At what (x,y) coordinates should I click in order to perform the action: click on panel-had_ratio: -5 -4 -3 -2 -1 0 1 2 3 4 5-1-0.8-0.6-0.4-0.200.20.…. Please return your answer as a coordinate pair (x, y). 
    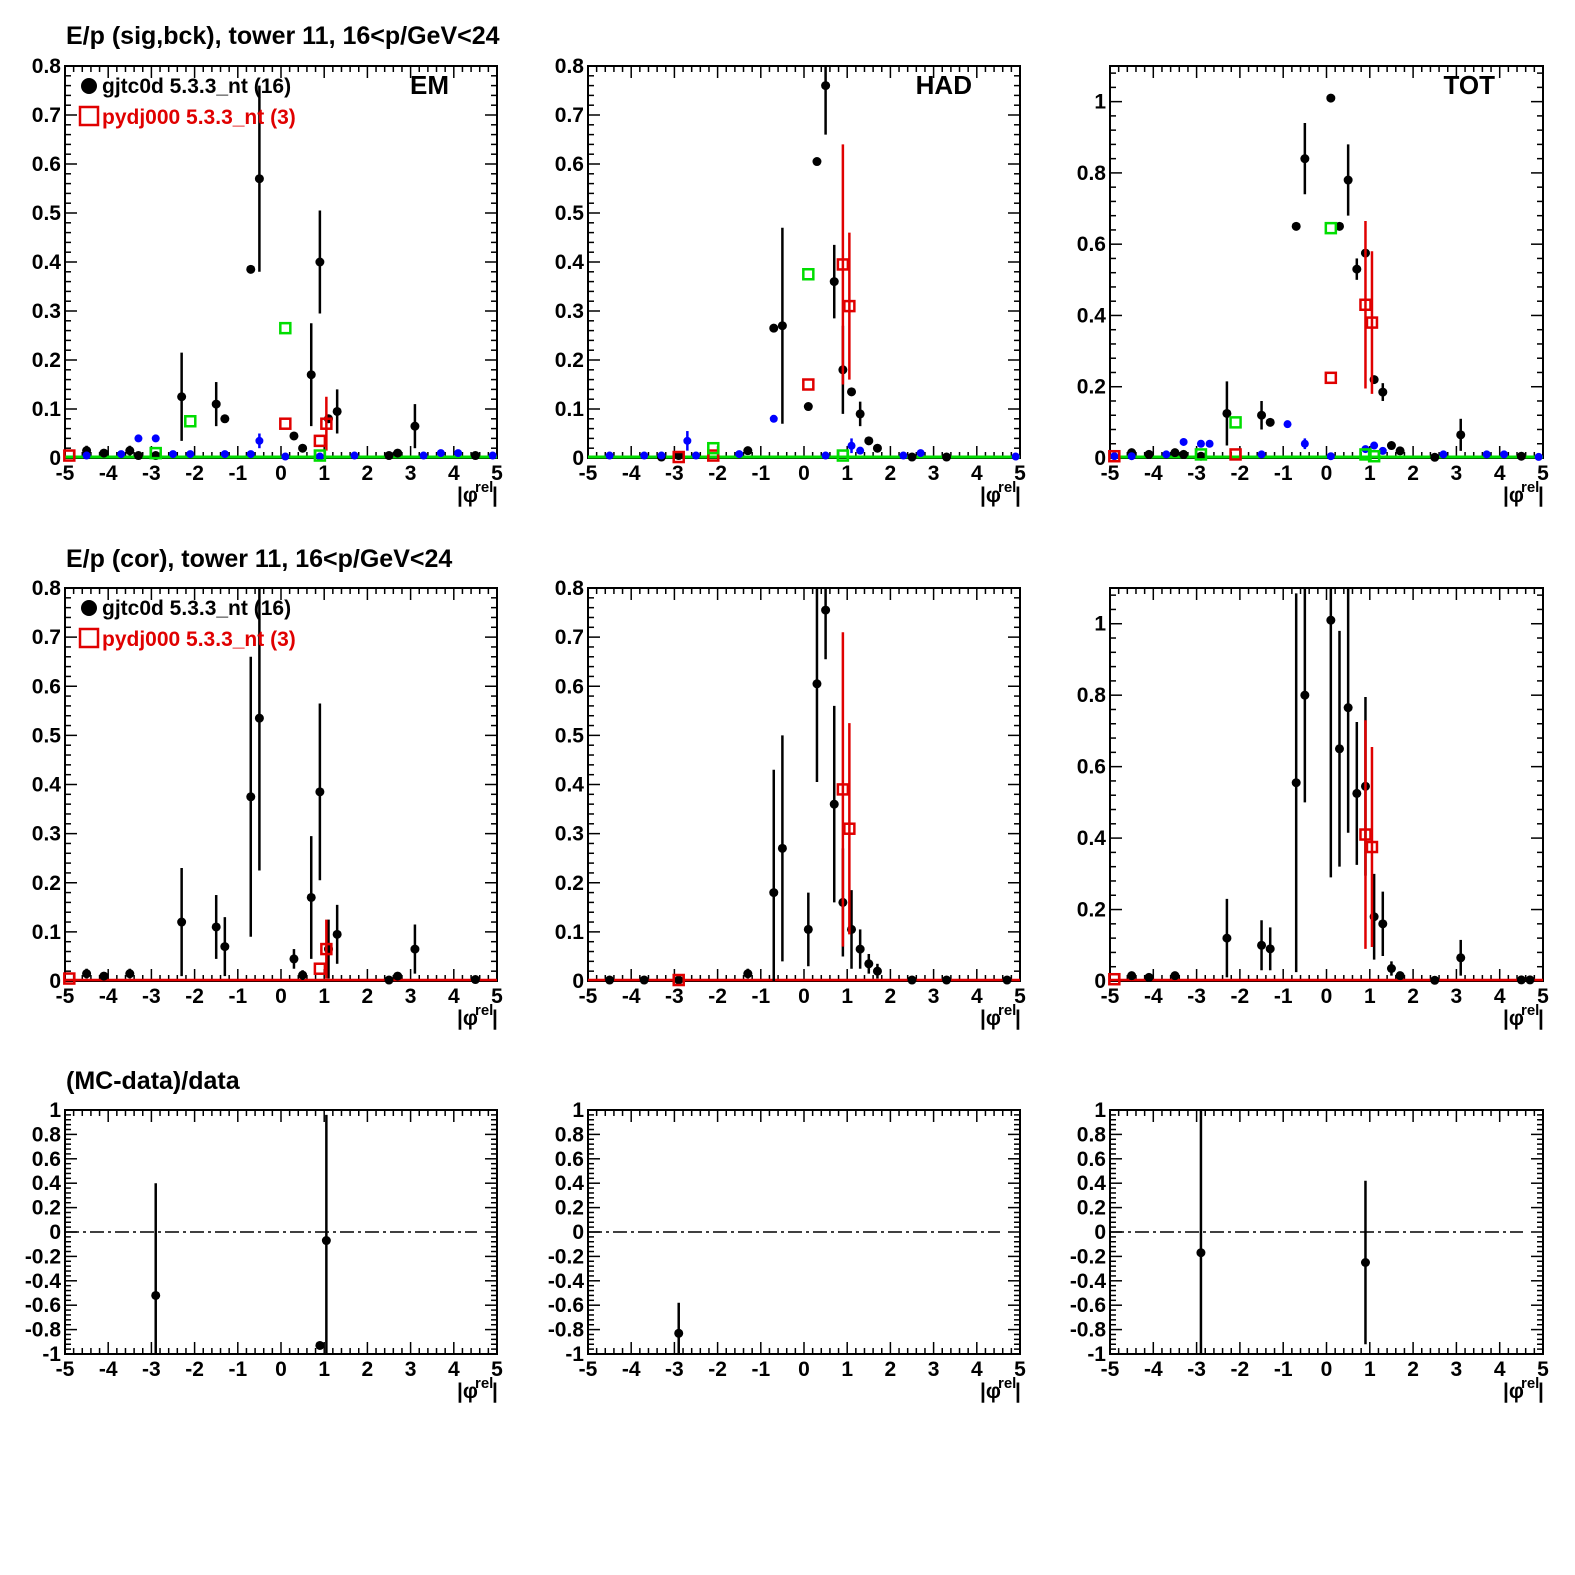
    Looking at the image, I should click on (787, 1251).